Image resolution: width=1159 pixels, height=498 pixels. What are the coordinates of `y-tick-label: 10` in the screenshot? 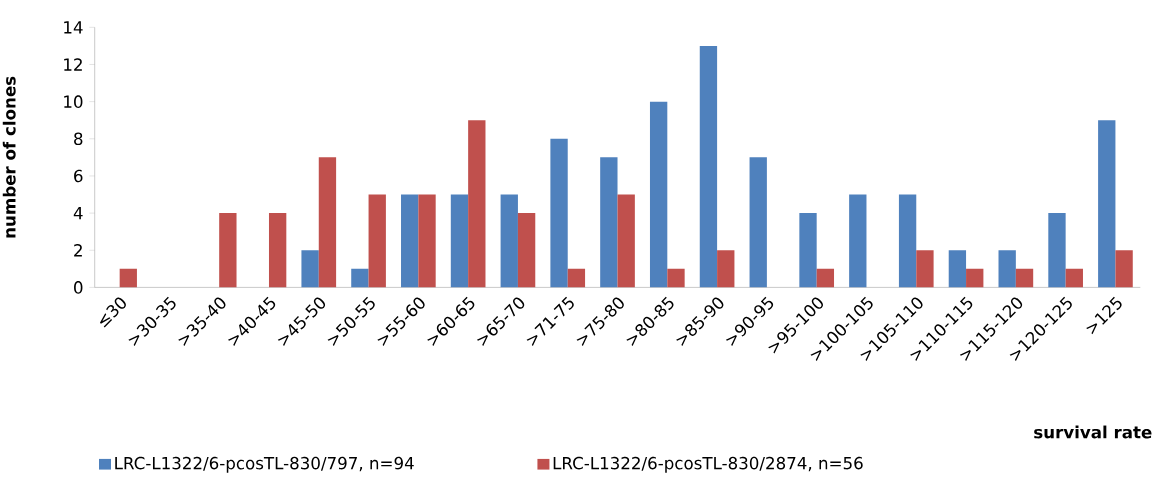 It's located at (73, 101).